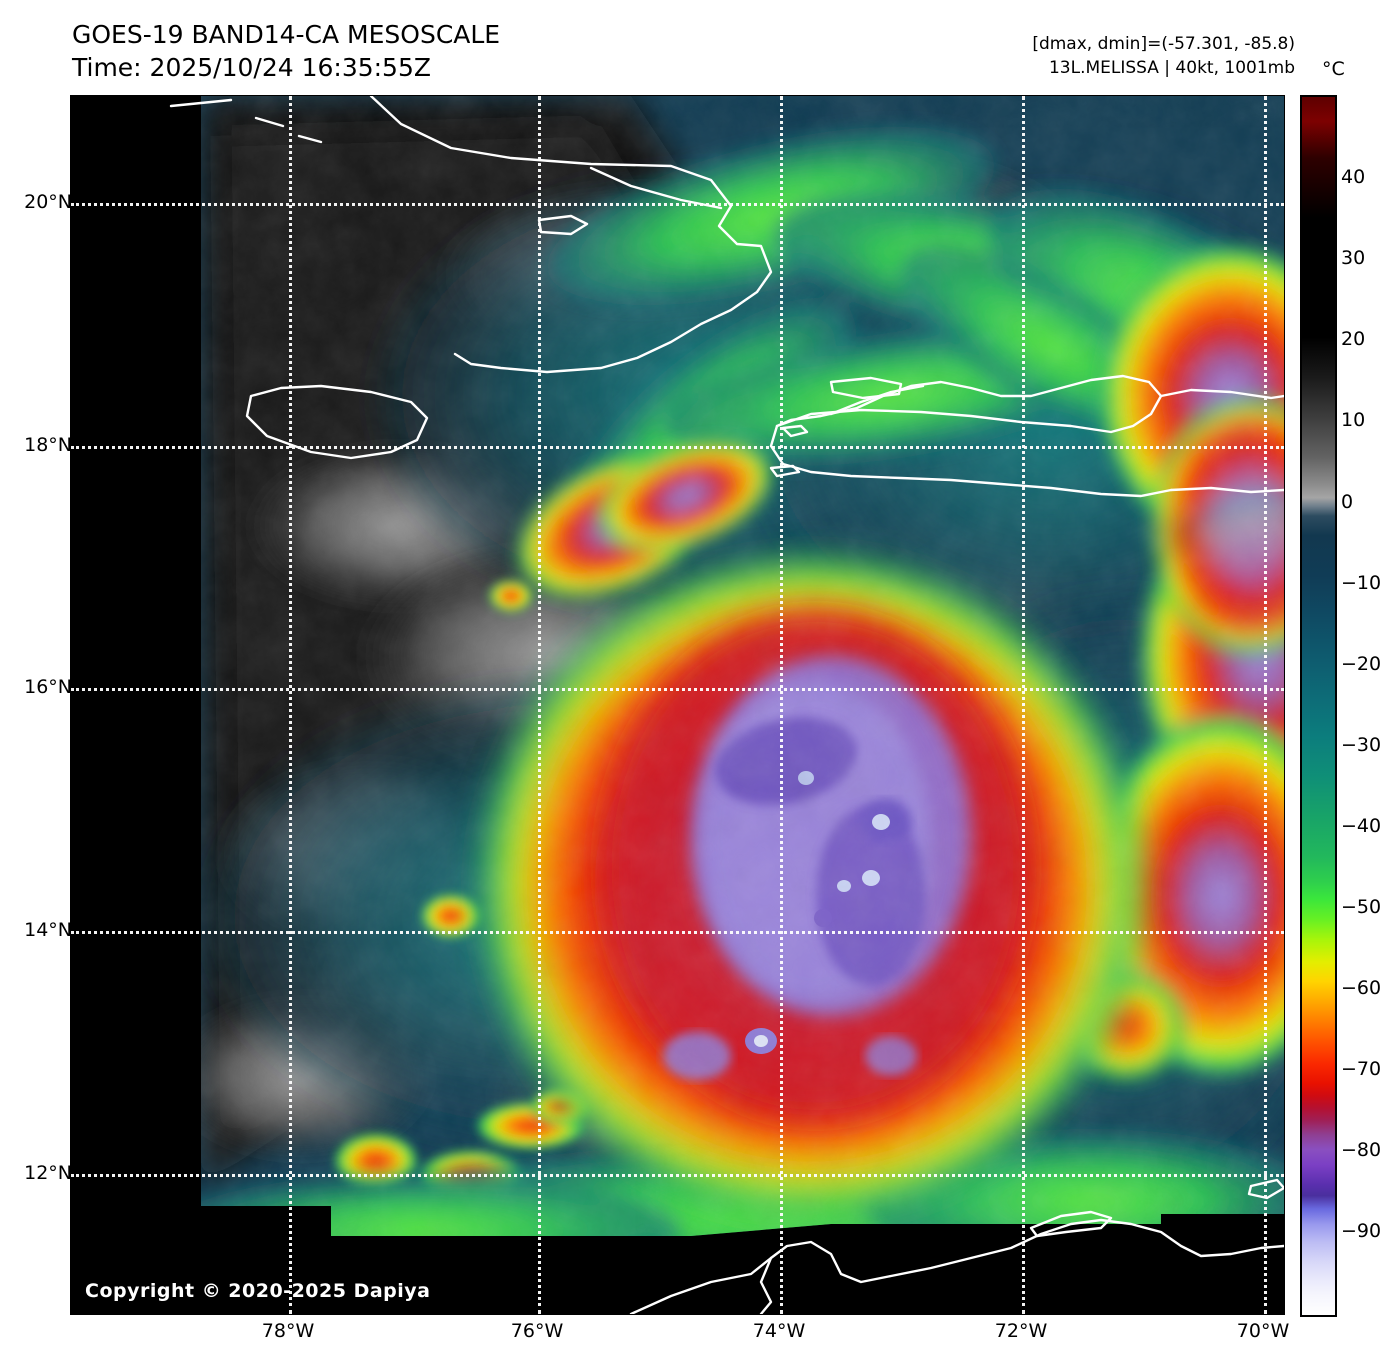 Image resolution: width=1390 pixels, height=1359 pixels. Describe the element at coordinates (48, 930) in the screenshot. I see `ytick-label-14n: 14°N` at that location.